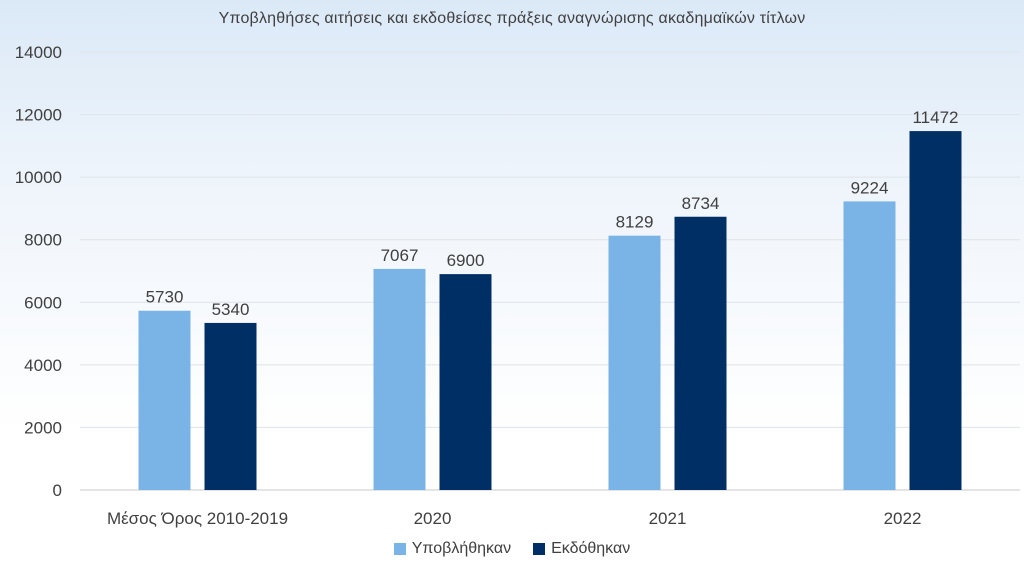 The width and height of the screenshot is (1024, 576). What do you see at coordinates (591, 548) in the screenshot?
I see `legend-label-issued: Εκδόθηκαν` at bounding box center [591, 548].